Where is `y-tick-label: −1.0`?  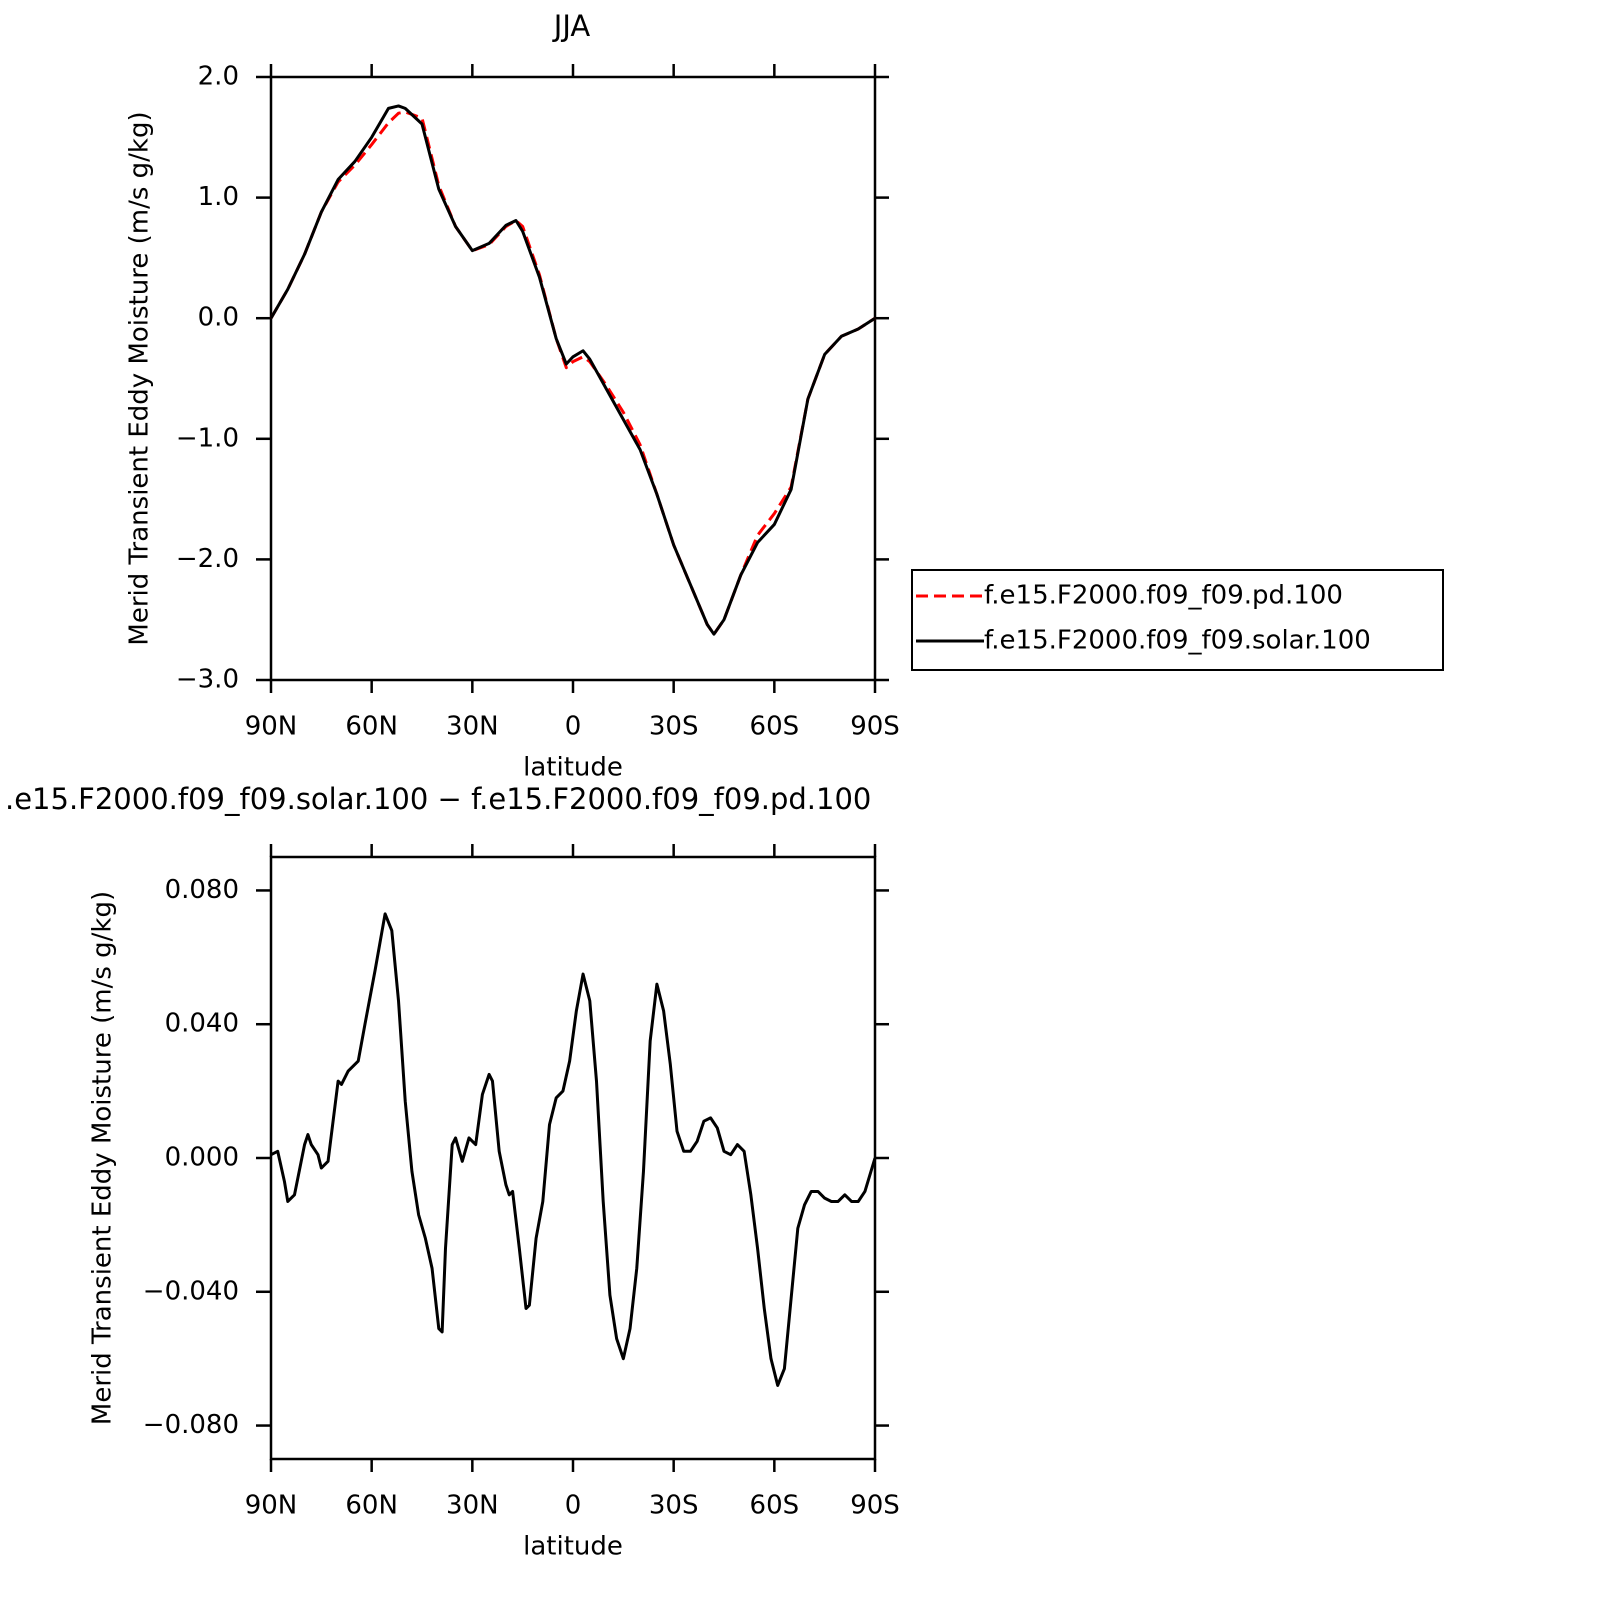 y-tick-label: −1.0 is located at coordinates (207, 438).